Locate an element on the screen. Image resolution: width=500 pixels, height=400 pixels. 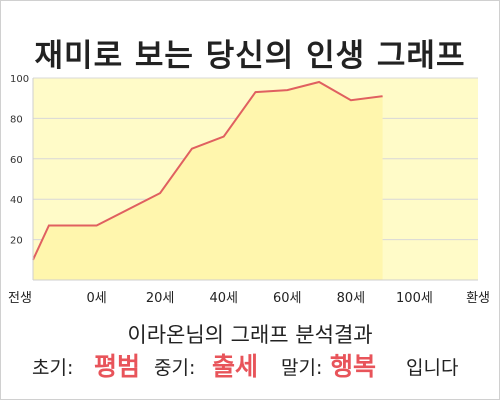
mid-value: 출세 is located at coordinates (235, 366).